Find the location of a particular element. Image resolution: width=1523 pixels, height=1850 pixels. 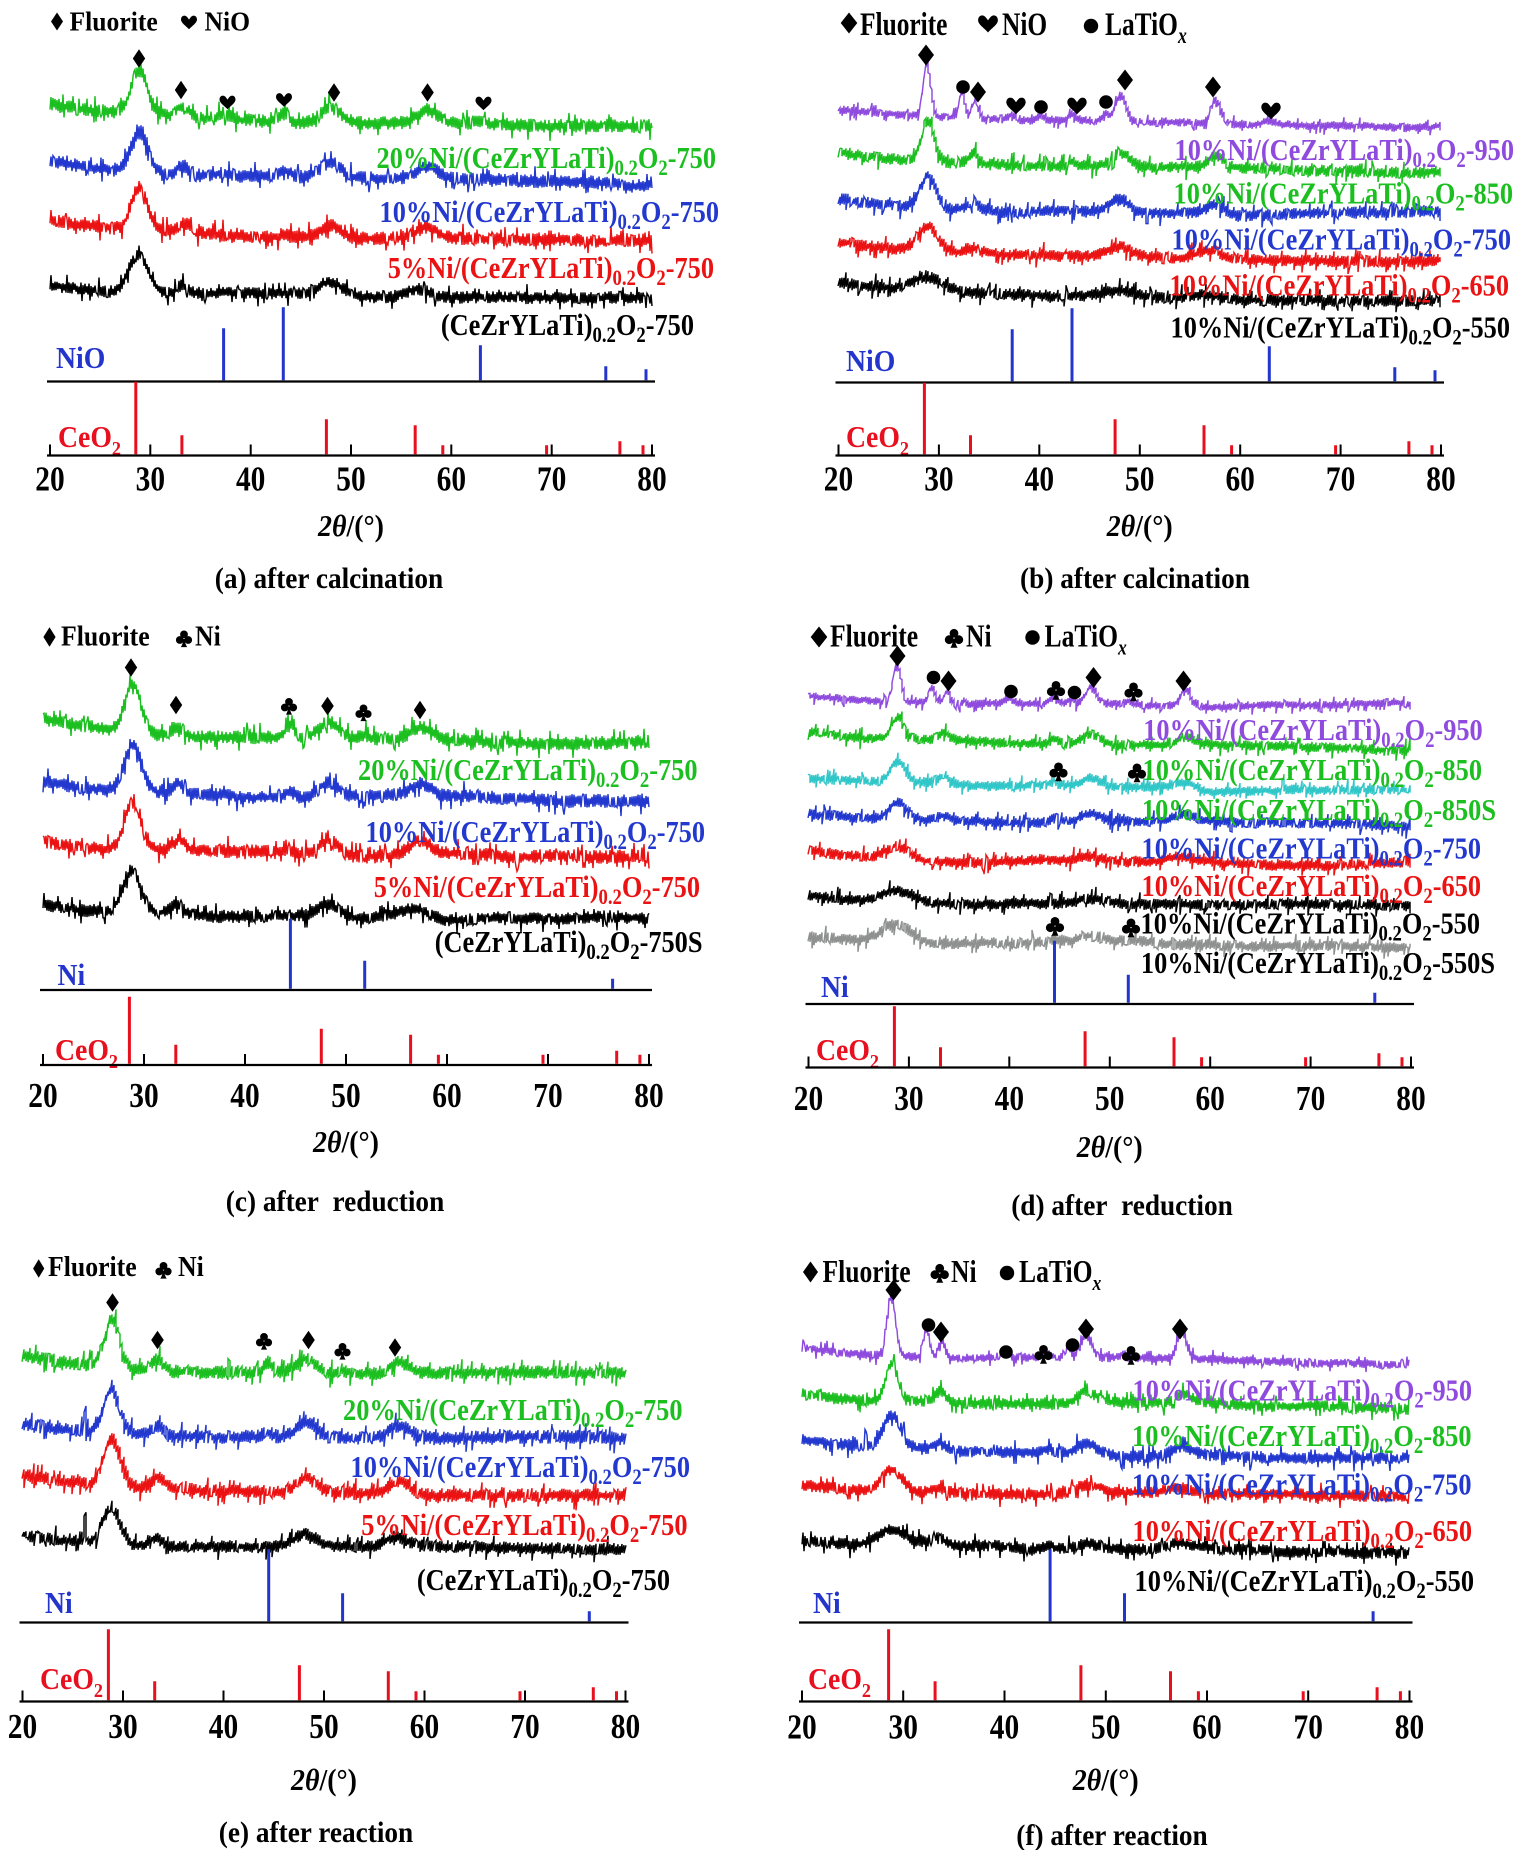

svg-text: (b) after calcination is located at coordinates (1135, 578).